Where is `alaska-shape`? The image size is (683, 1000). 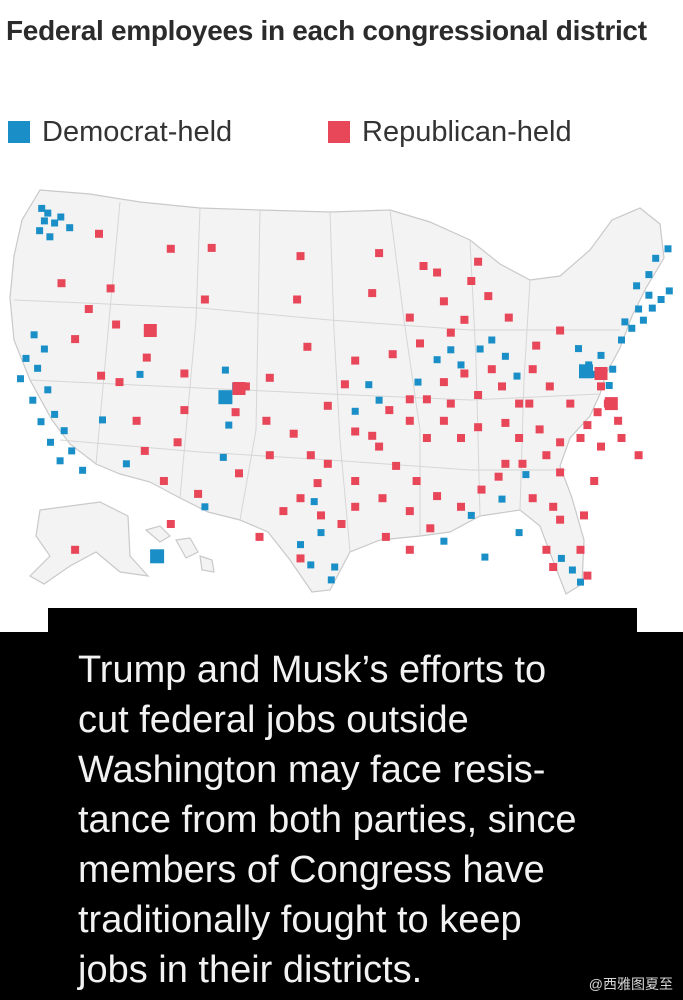
alaska-shape is located at coordinates (89, 543).